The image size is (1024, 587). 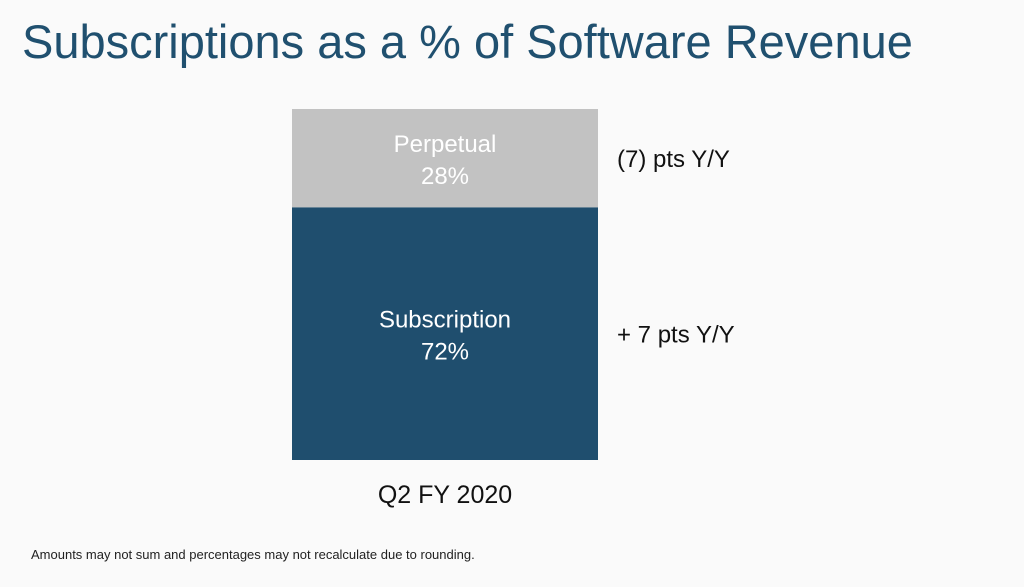 What do you see at coordinates (445, 495) in the screenshot?
I see `x-category-label: Q2 FY 2020` at bounding box center [445, 495].